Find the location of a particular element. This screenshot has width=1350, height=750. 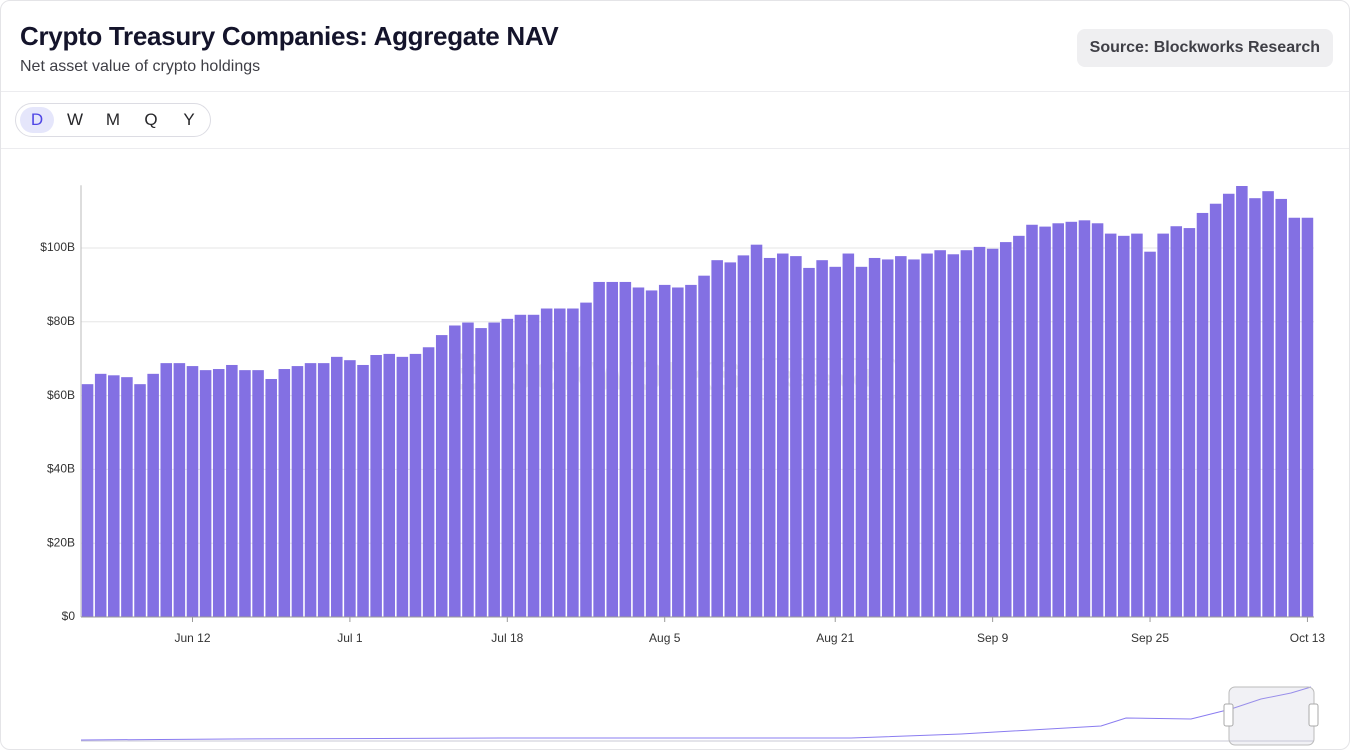

x-tick-label: Aug 21 is located at coordinates (835, 638).